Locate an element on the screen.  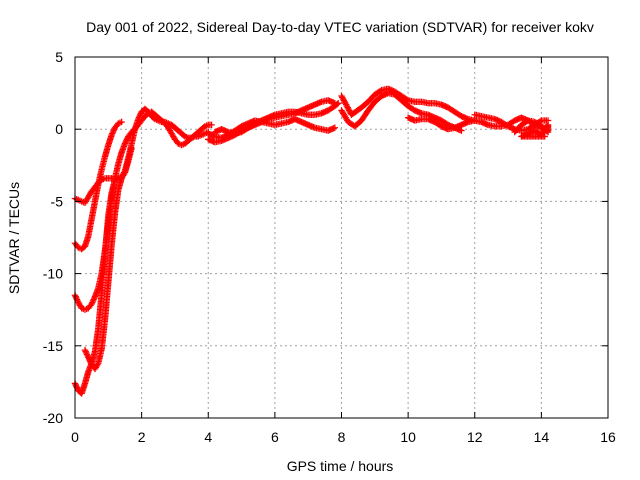
x-axis-title: GPS time / hours is located at coordinates (340, 466).